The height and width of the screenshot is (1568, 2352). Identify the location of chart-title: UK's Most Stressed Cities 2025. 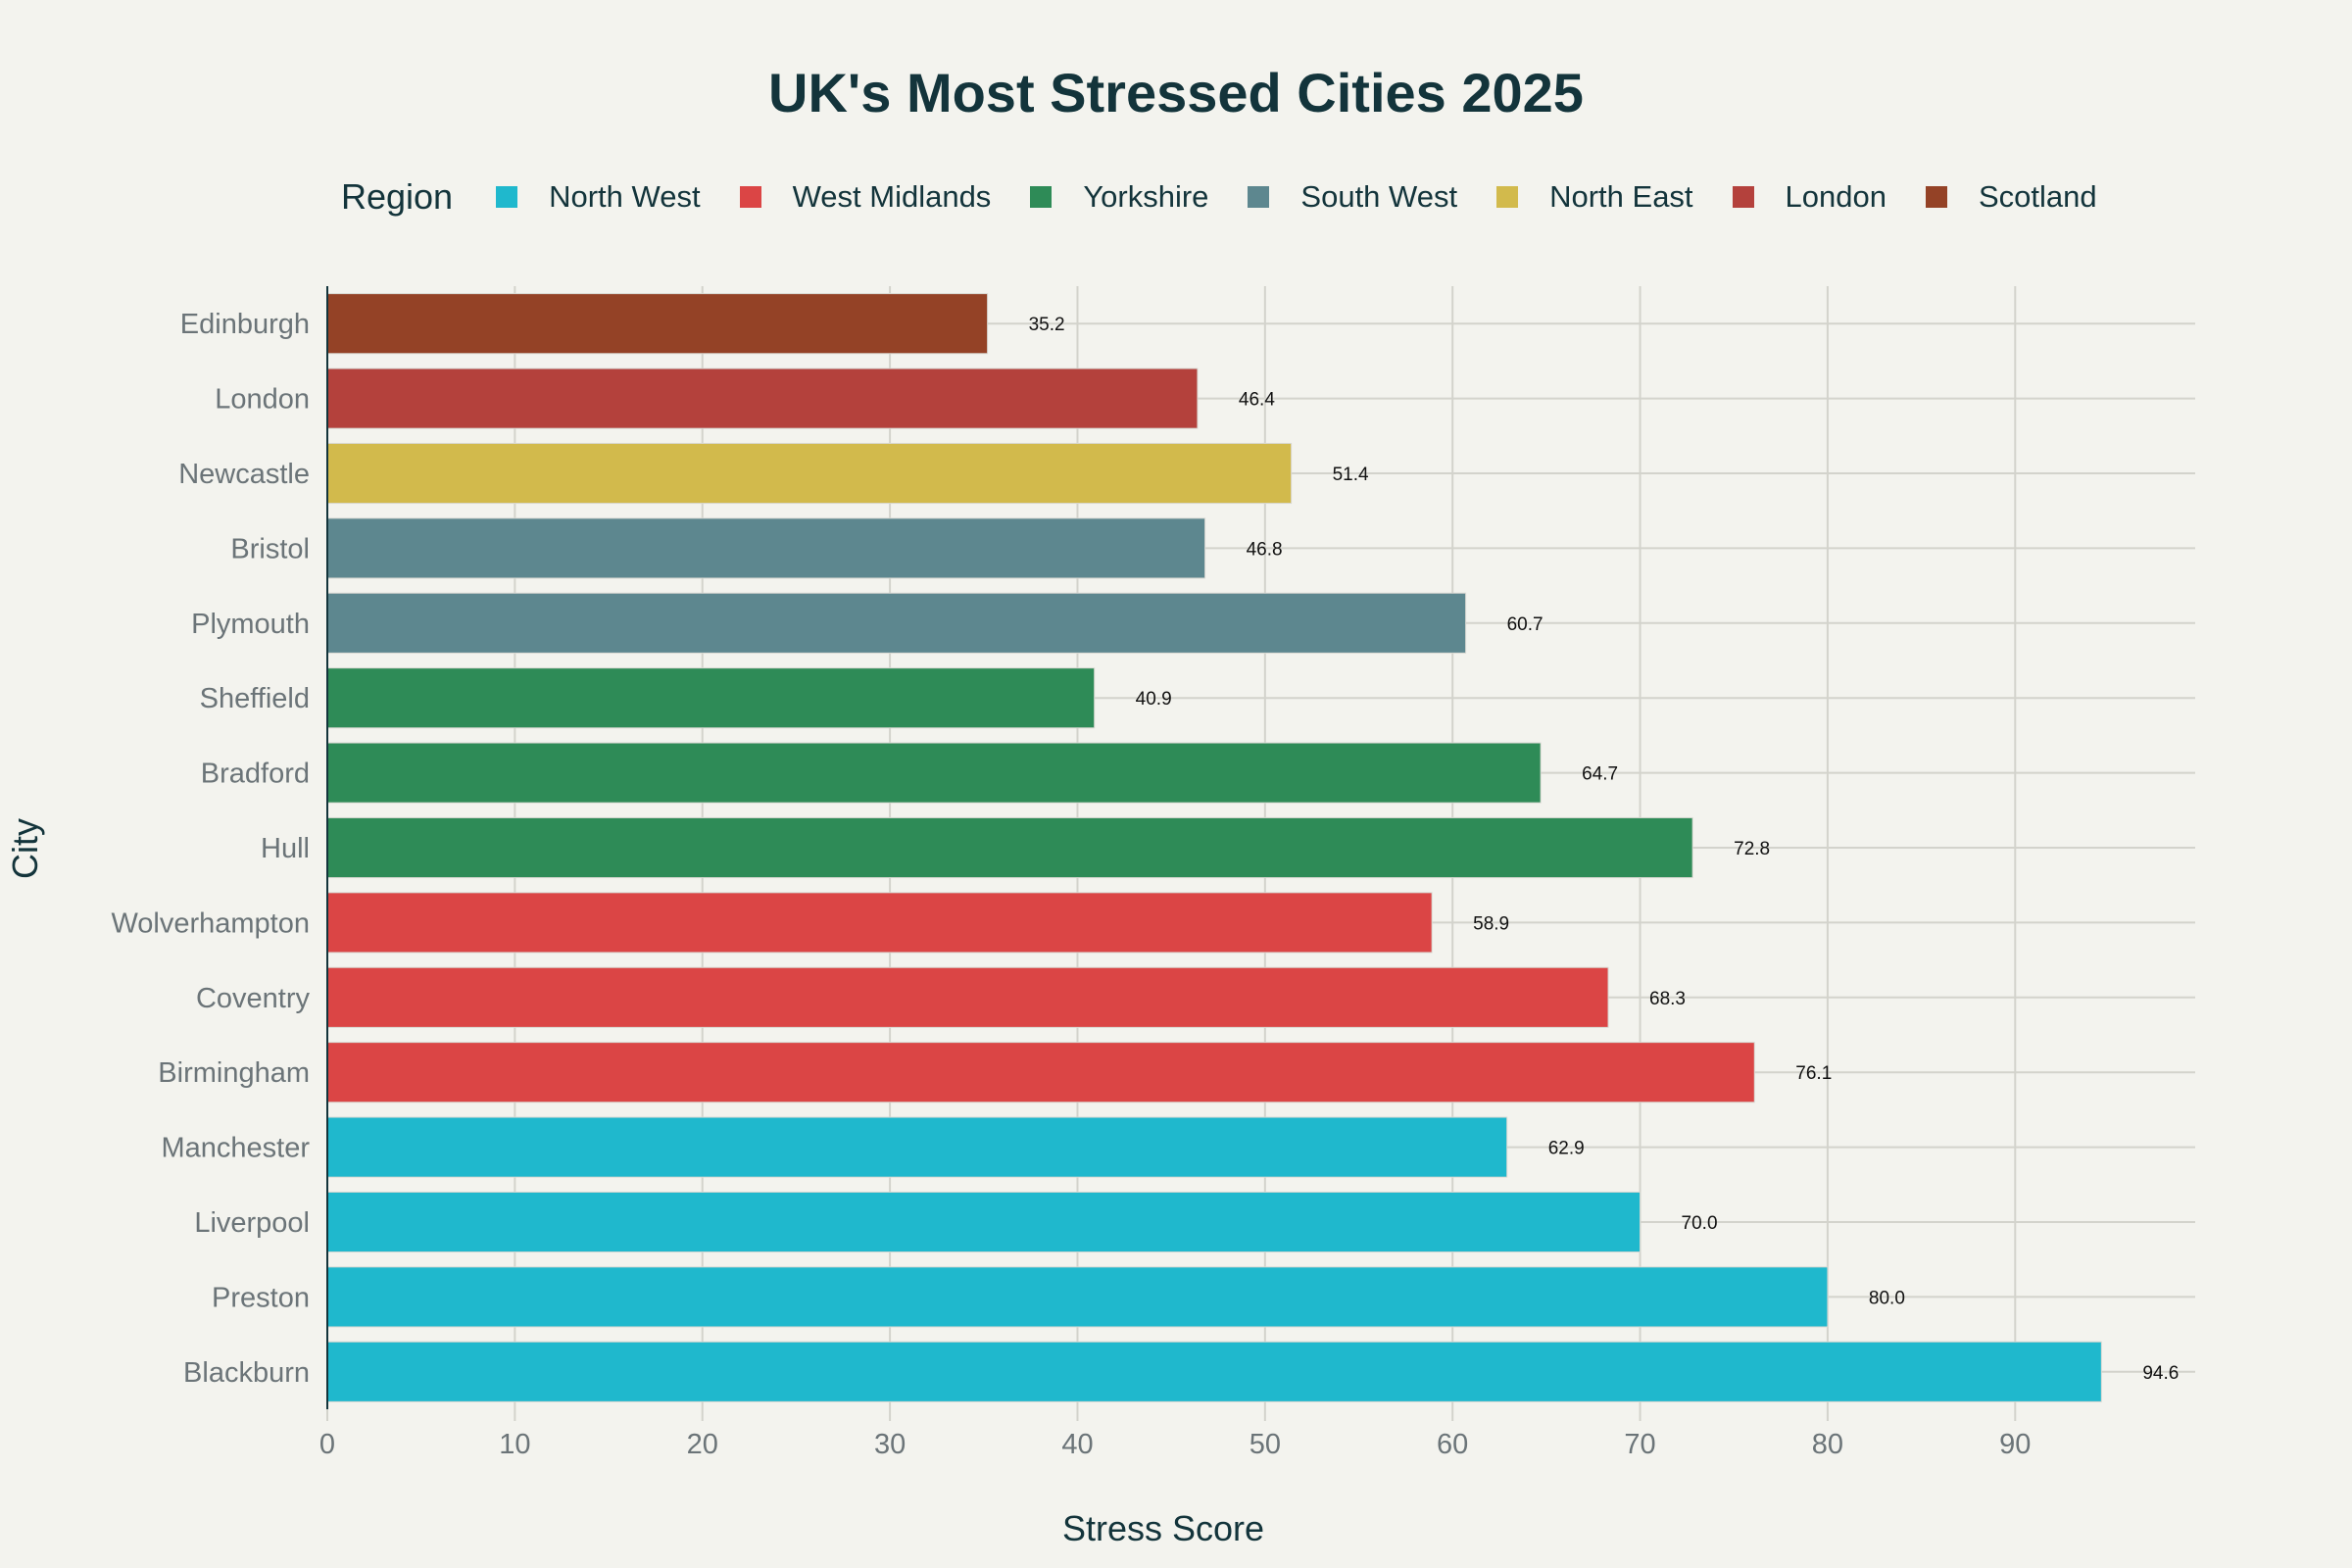
(1176, 92).